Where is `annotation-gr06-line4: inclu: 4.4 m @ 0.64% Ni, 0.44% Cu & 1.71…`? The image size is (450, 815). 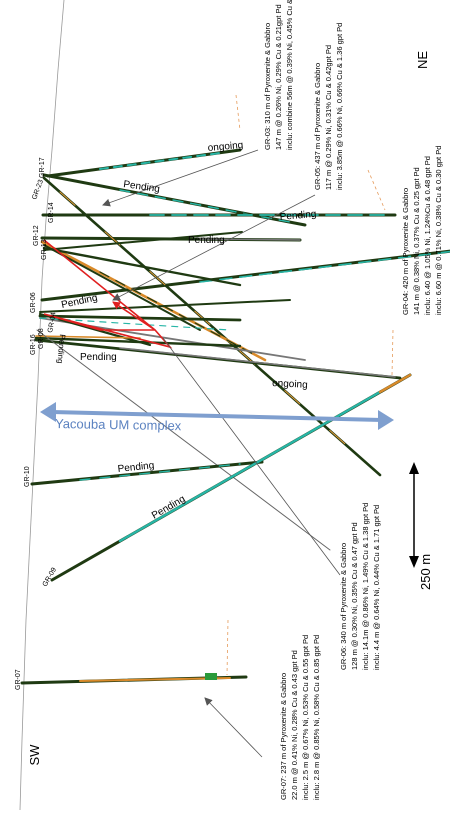
annotation-gr06-line4: inclu: 4.4 m @ 0.64% Ni, 0.44% Cu & 1.71… is located at coordinates (376, 587).